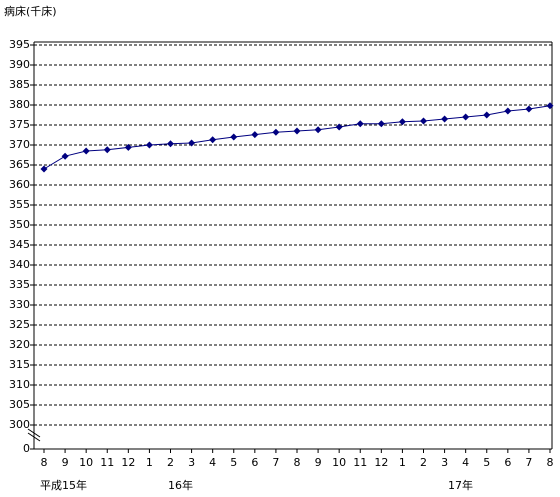 The height and width of the screenshot is (497, 560). I want to click on y-axis-label: 病床(千床), so click(30, 11).